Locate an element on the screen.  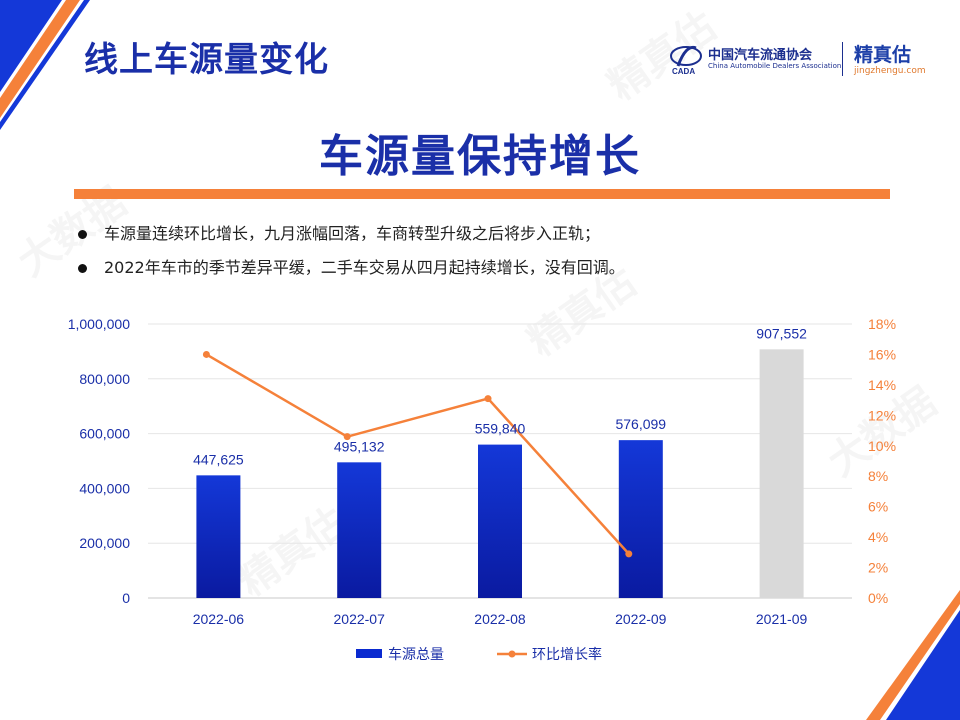
bar-data-label: 447,625 is located at coordinates (218, 459).